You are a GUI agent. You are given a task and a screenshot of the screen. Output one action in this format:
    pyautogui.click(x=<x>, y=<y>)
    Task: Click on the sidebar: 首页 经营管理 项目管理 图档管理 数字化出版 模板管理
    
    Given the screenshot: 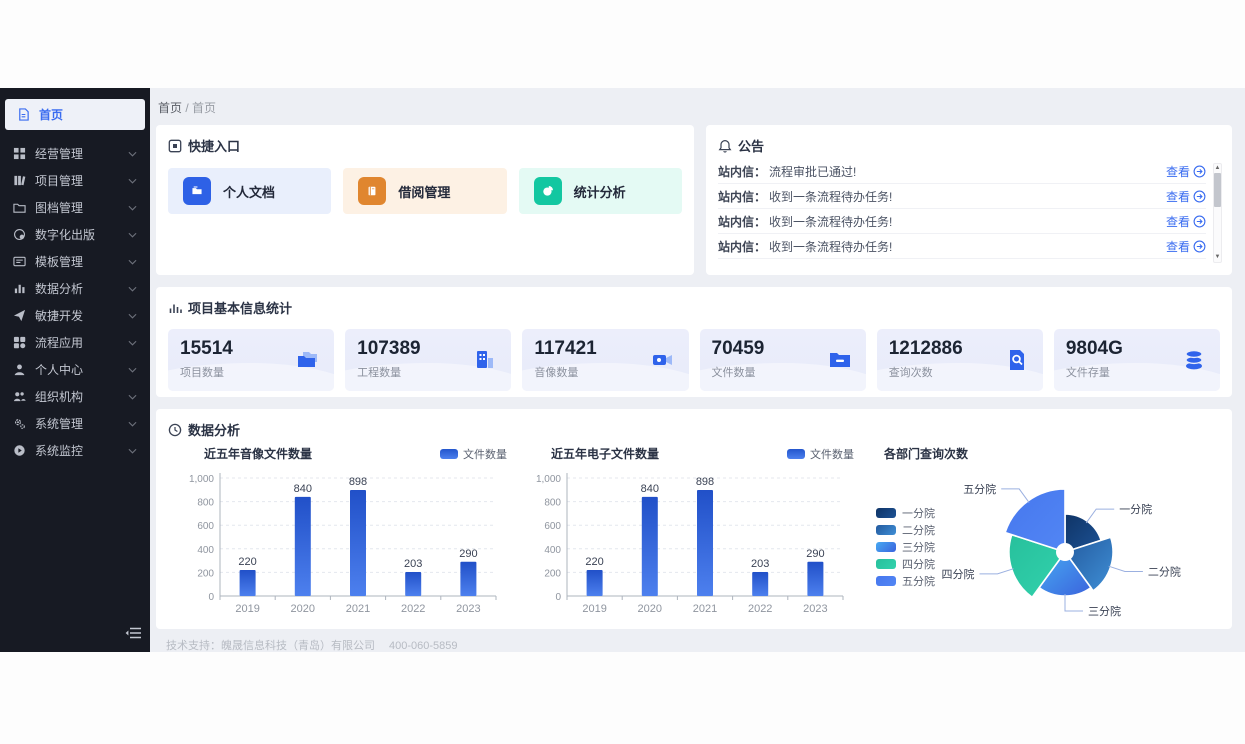 What is the action you would take?
    pyautogui.click(x=75, y=370)
    